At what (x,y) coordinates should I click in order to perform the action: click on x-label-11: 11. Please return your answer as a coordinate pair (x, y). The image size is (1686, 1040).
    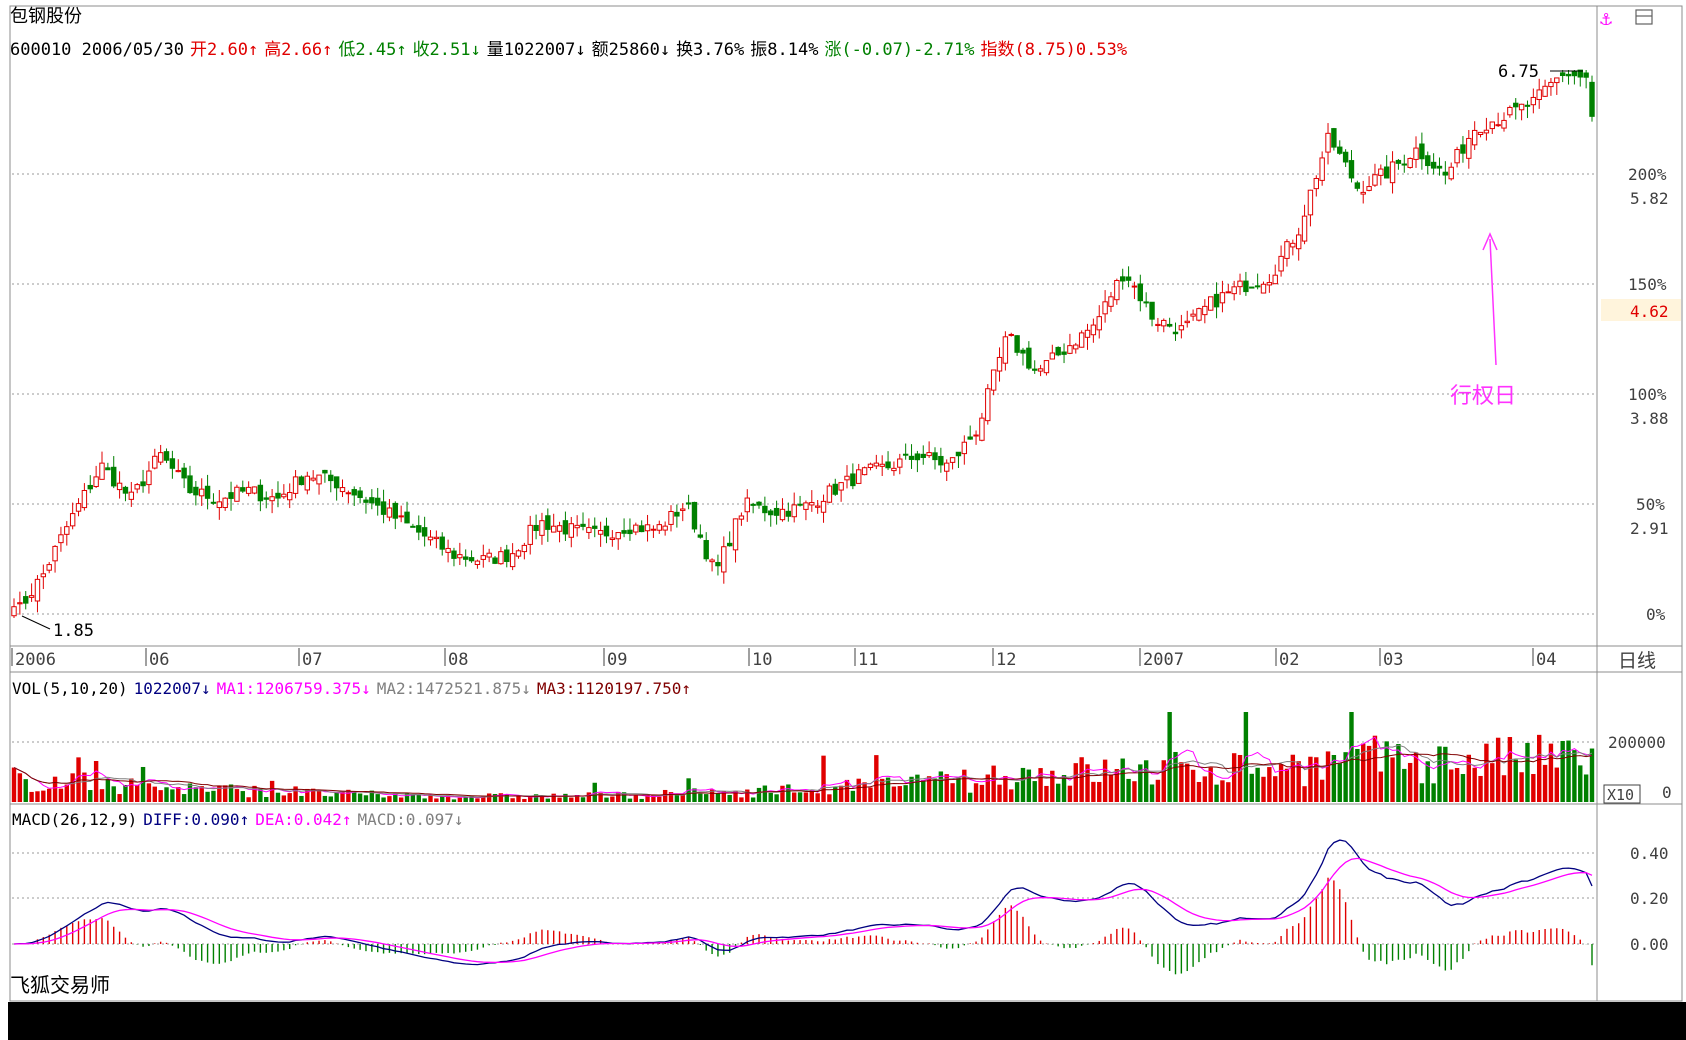
    Looking at the image, I should click on (868, 660).